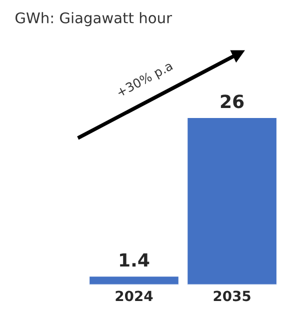 The width and height of the screenshot is (294, 309). Describe the element at coordinates (134, 296) in the screenshot. I see `x-tick-label: 2024` at that location.